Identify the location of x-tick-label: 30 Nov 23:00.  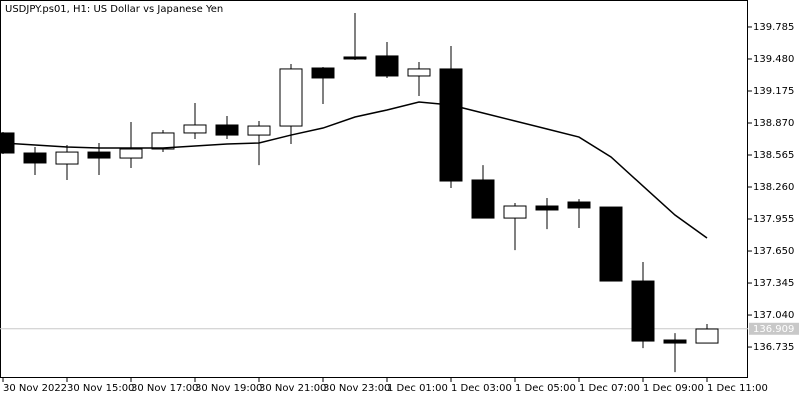
(356, 388).